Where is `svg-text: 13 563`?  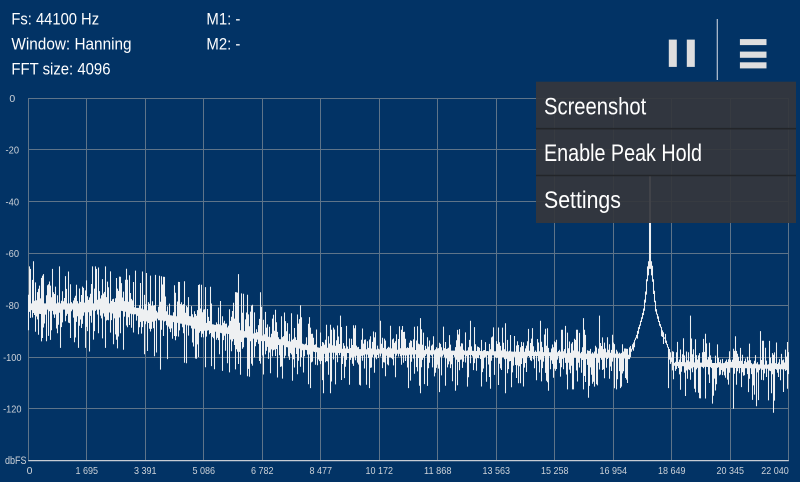 svg-text: 13 563 is located at coordinates (497, 471).